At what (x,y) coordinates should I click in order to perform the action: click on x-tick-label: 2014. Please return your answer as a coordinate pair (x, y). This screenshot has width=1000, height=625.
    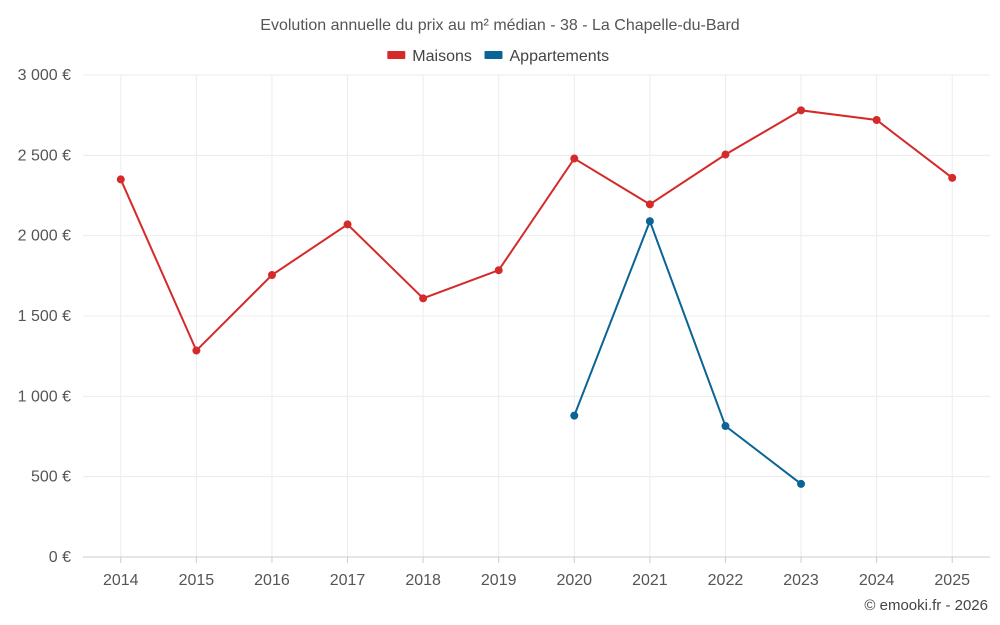
    Looking at the image, I should click on (121, 580).